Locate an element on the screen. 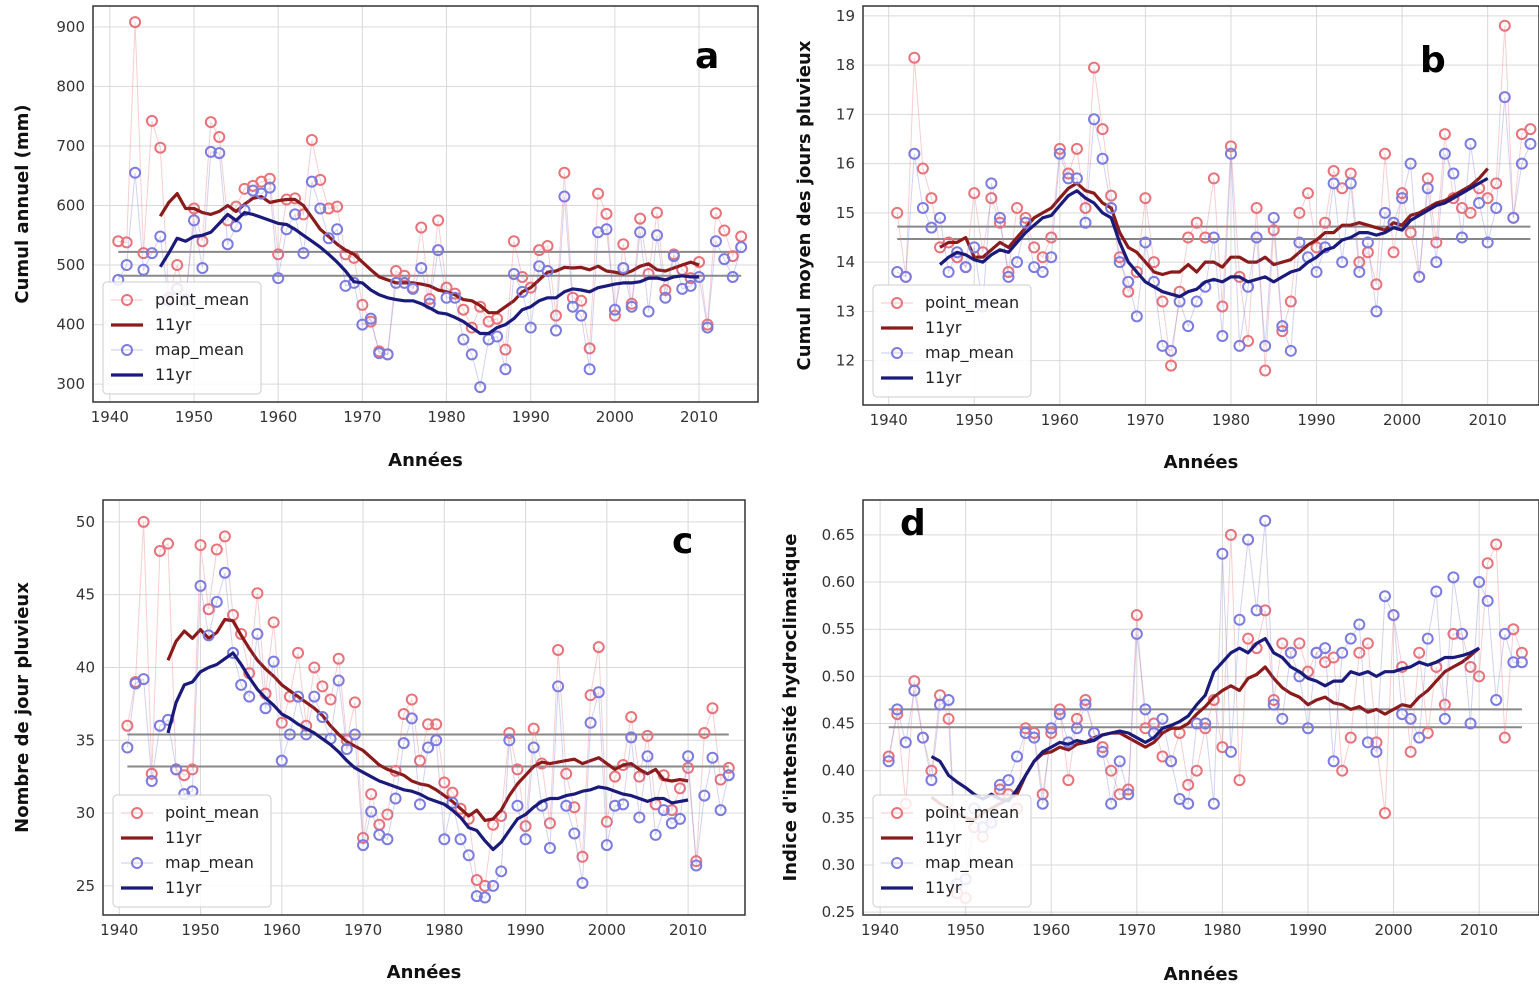 This screenshot has width=1539, height=987. y-tick-label: 13 is located at coordinates (845, 311).